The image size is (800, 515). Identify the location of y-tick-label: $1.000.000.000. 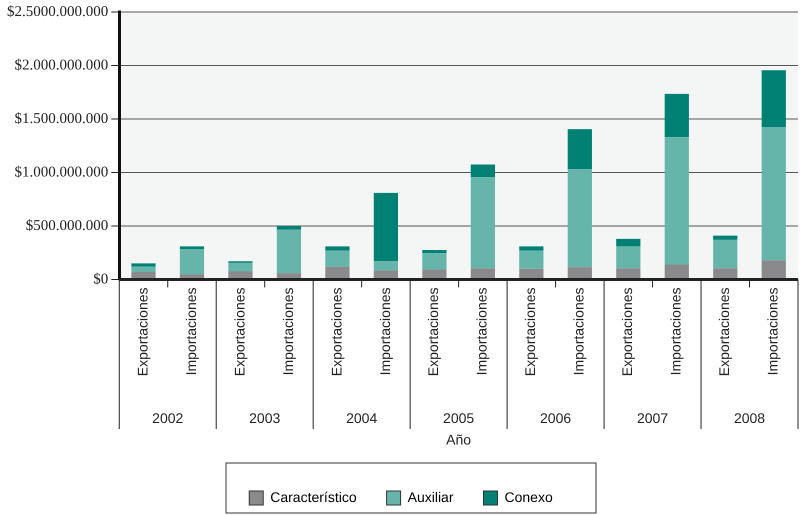
(61, 172).